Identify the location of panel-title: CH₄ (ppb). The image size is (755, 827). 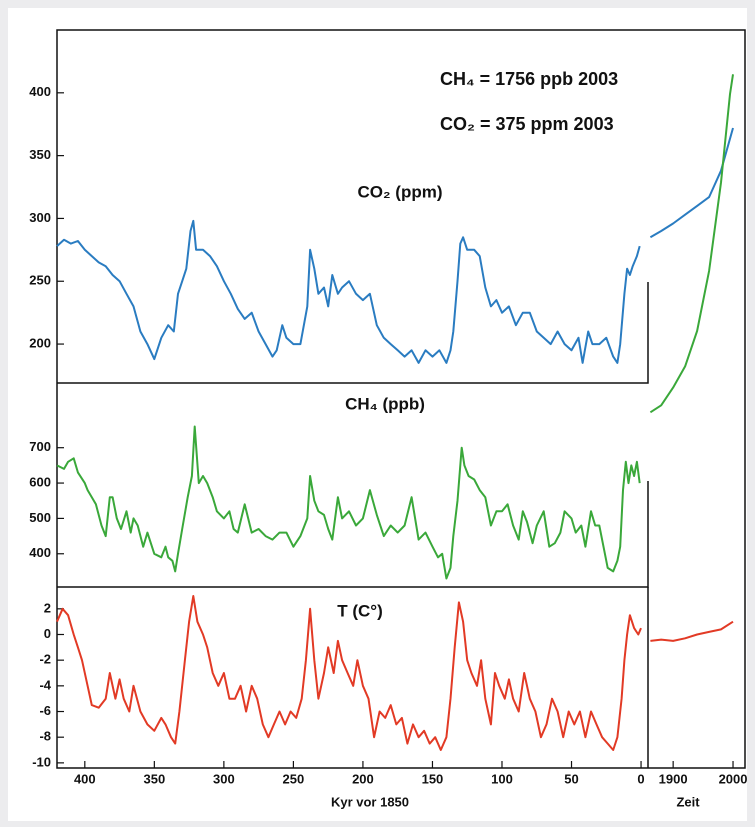
(385, 403).